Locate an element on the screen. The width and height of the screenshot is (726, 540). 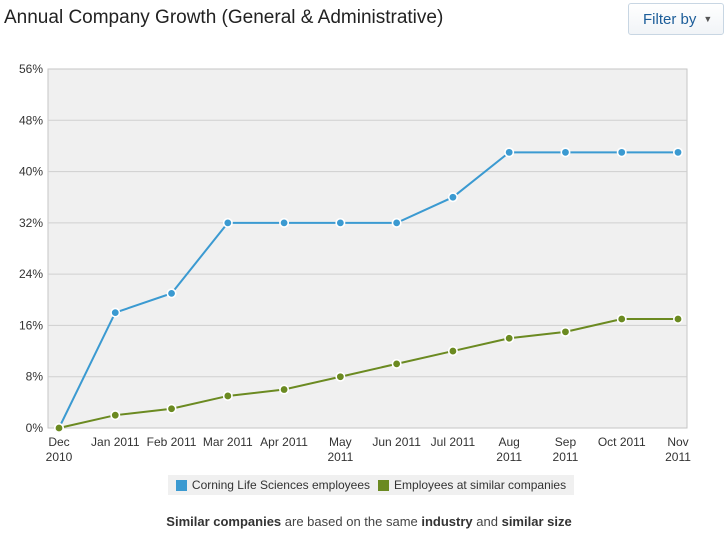
x-tick-label: Jun 2011 is located at coordinates (396, 442).